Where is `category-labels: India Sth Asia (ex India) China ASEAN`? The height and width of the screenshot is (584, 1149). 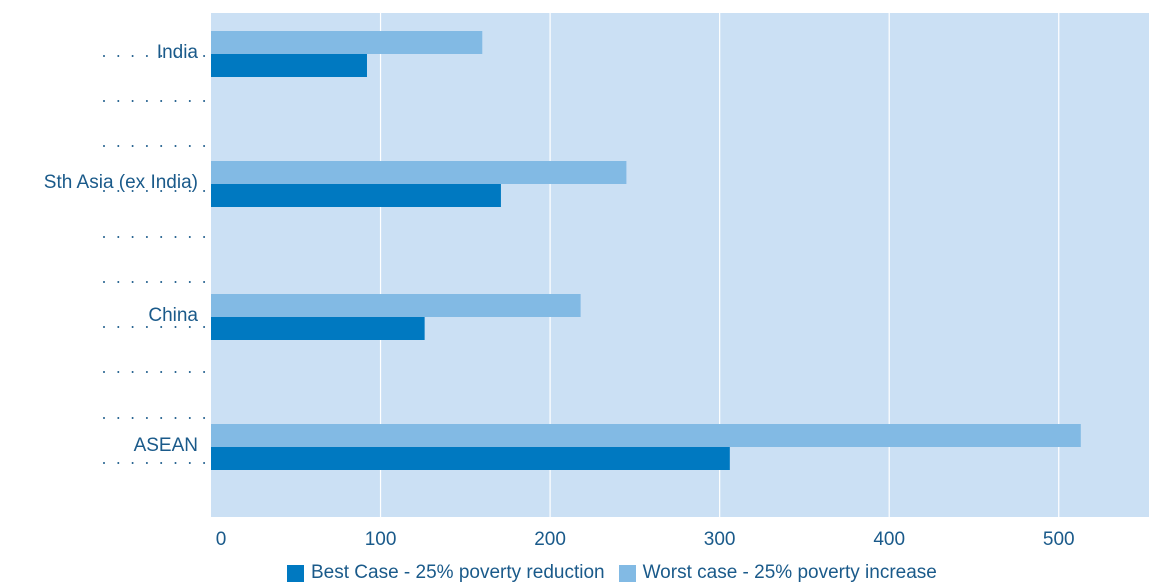 category-labels: India Sth Asia (ex India) China ASEAN is located at coordinates (121, 249).